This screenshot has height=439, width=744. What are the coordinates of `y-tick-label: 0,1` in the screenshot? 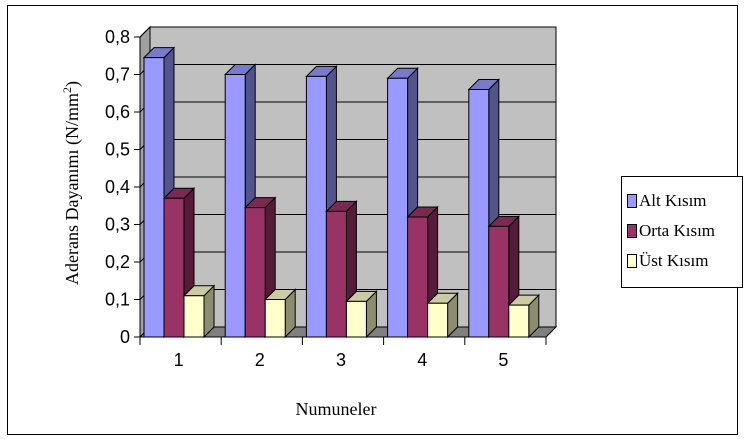 It's located at (117, 300).